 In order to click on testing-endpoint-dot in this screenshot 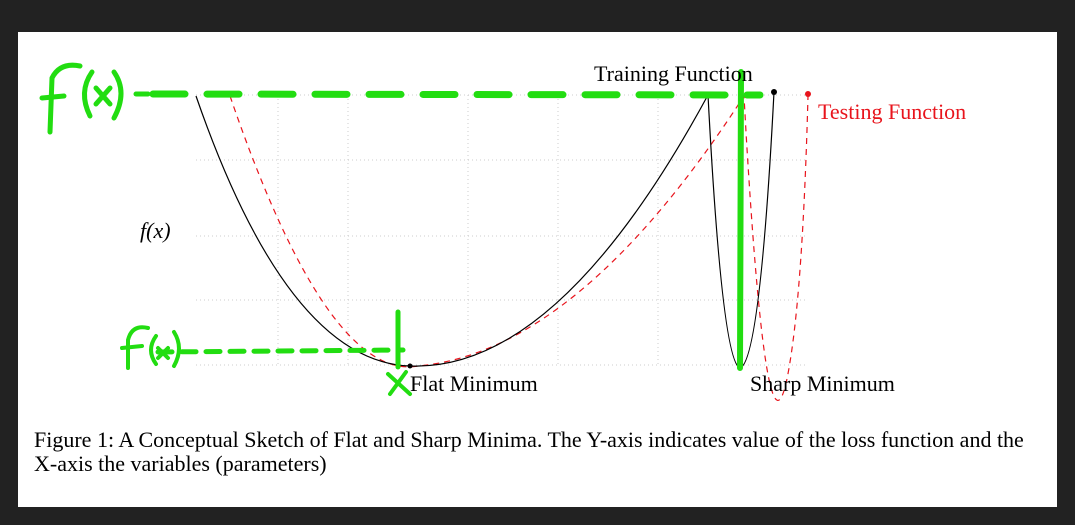, I will do `click(808, 94)`.